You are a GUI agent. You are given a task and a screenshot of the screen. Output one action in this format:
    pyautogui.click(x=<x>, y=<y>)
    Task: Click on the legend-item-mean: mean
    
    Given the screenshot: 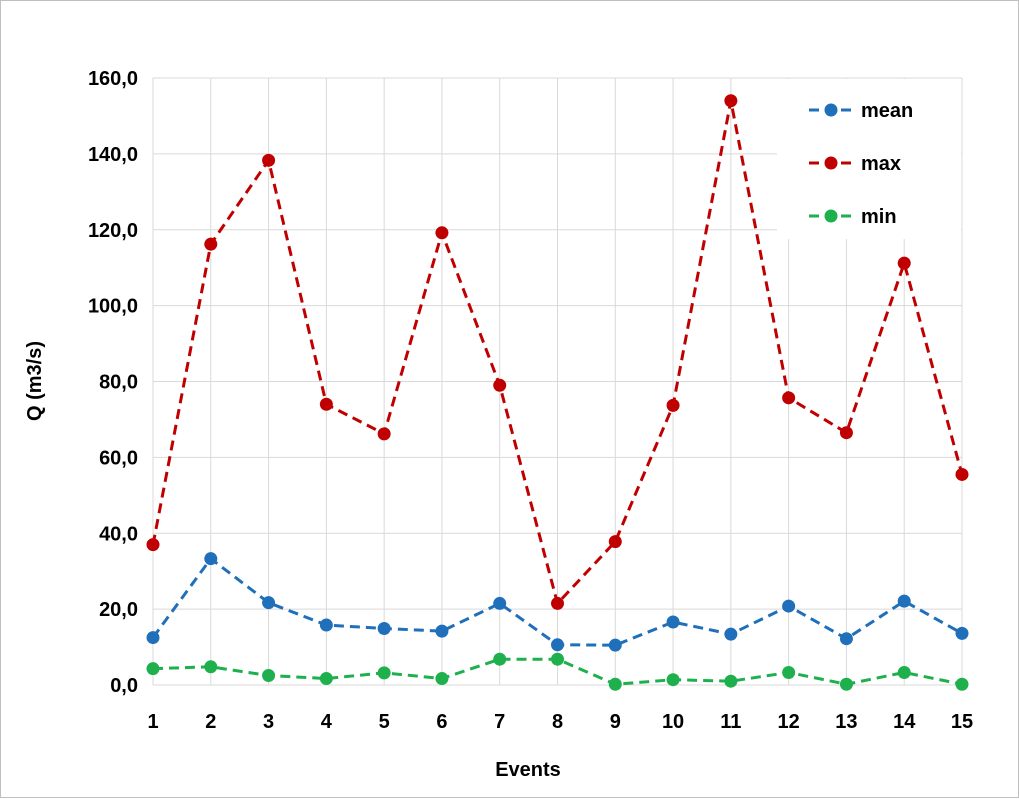 What is the action you would take?
    pyautogui.click(x=861, y=111)
    